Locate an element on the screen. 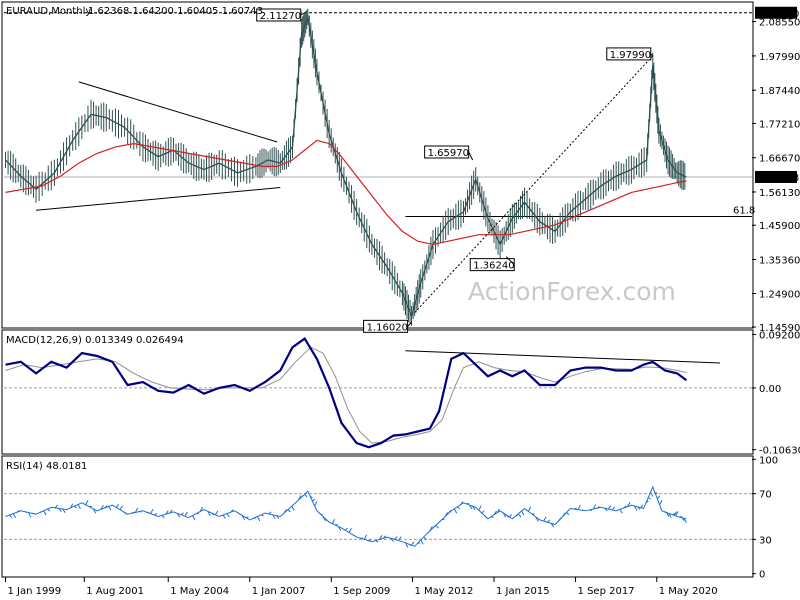 The width and height of the screenshot is (800, 600). price-y-tick-label: 1.56130 is located at coordinates (779, 193).